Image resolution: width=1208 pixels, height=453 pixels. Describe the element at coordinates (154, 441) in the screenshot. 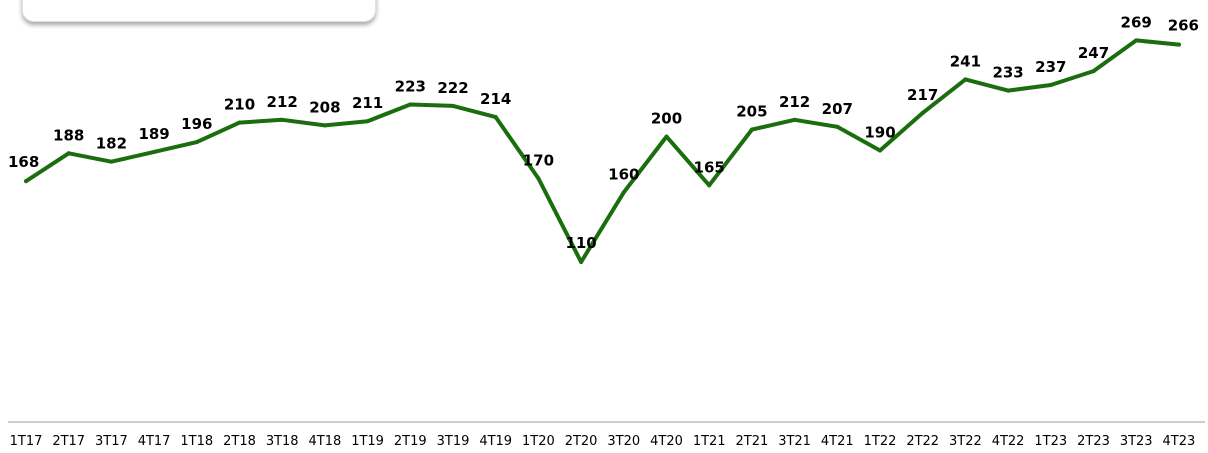

I see `x-tick-label: 4T17` at that location.